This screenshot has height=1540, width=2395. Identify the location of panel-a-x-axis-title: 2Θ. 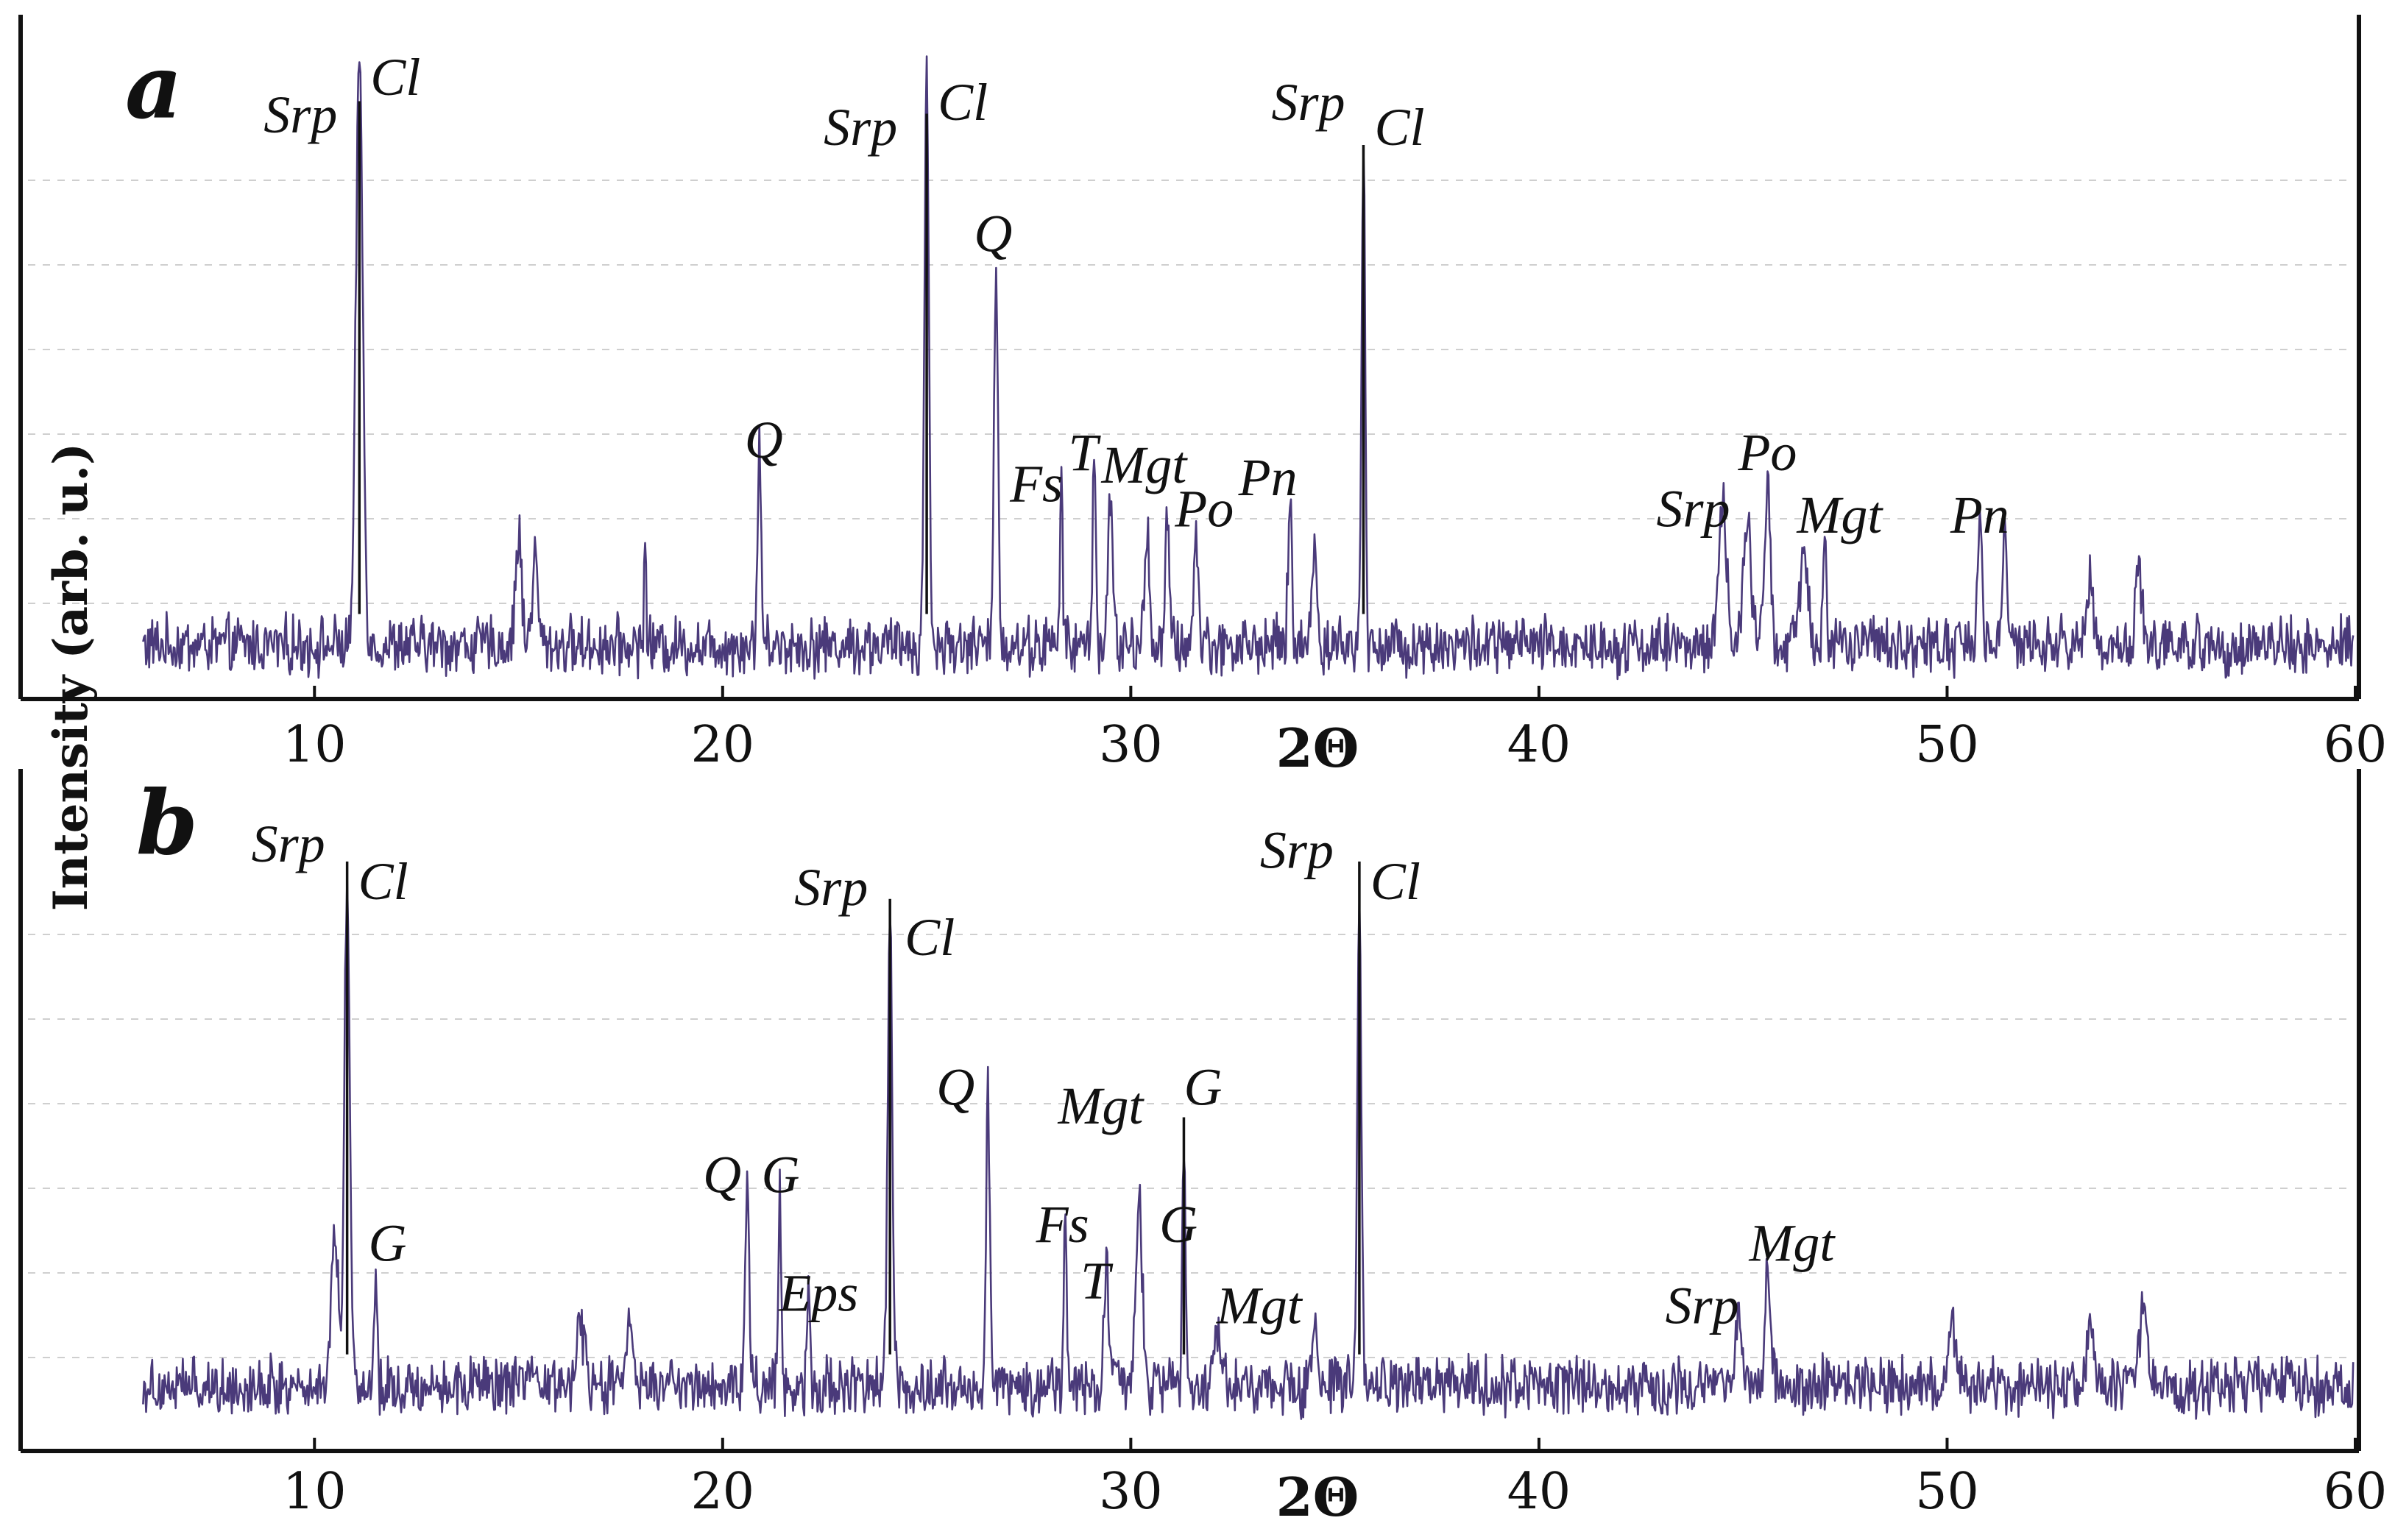
(1317, 748).